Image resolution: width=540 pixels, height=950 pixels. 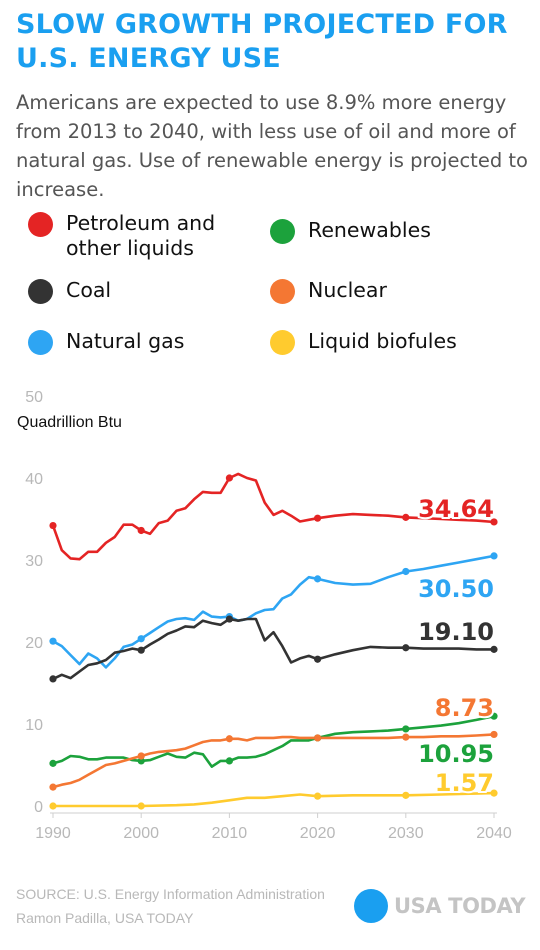 What do you see at coordinates (273, 827) in the screenshot?
I see `x-axis: 1990 2000 2010 2020 2030 2040` at bounding box center [273, 827].